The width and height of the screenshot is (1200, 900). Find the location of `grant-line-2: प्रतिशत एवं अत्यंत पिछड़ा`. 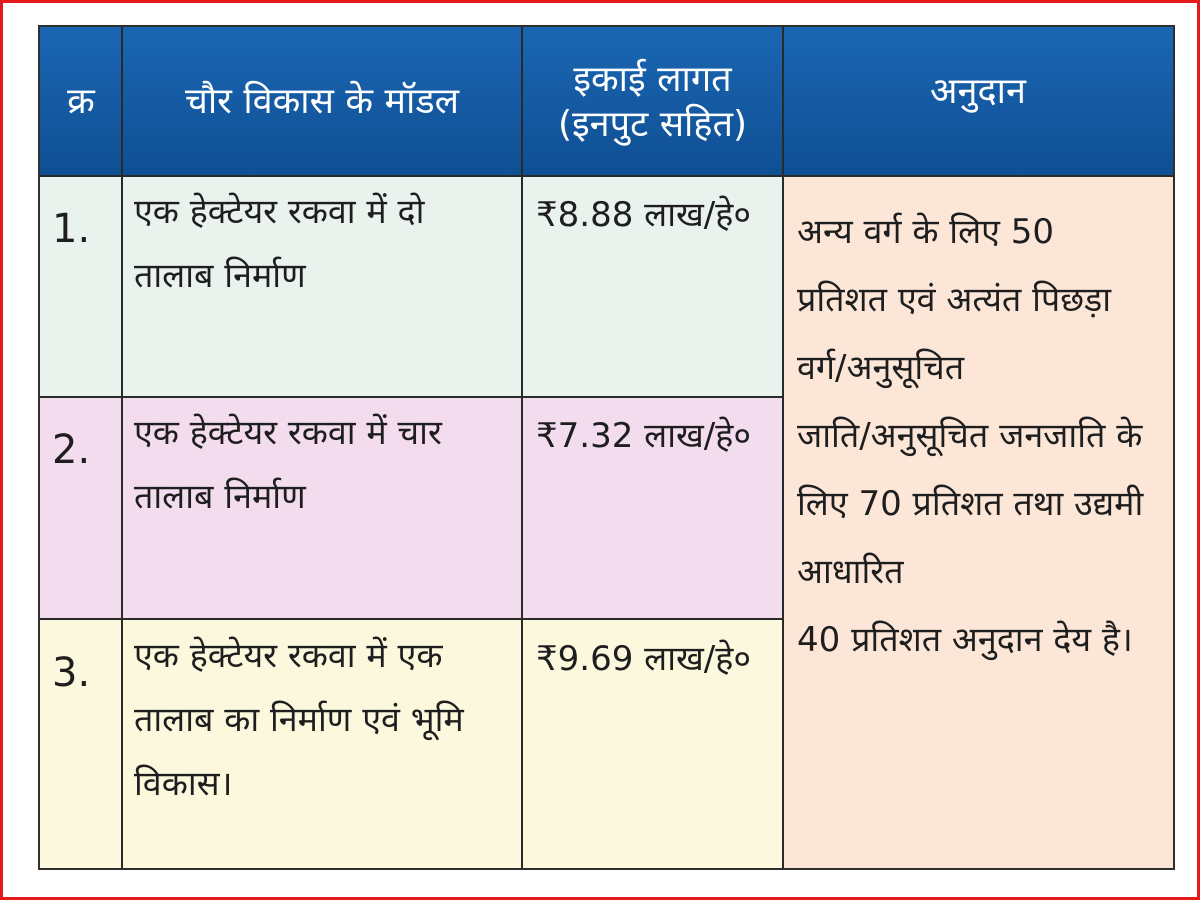

grant-line-2: प्रतिशत एवं अत्यंत पिछड़ा is located at coordinates (954, 300).